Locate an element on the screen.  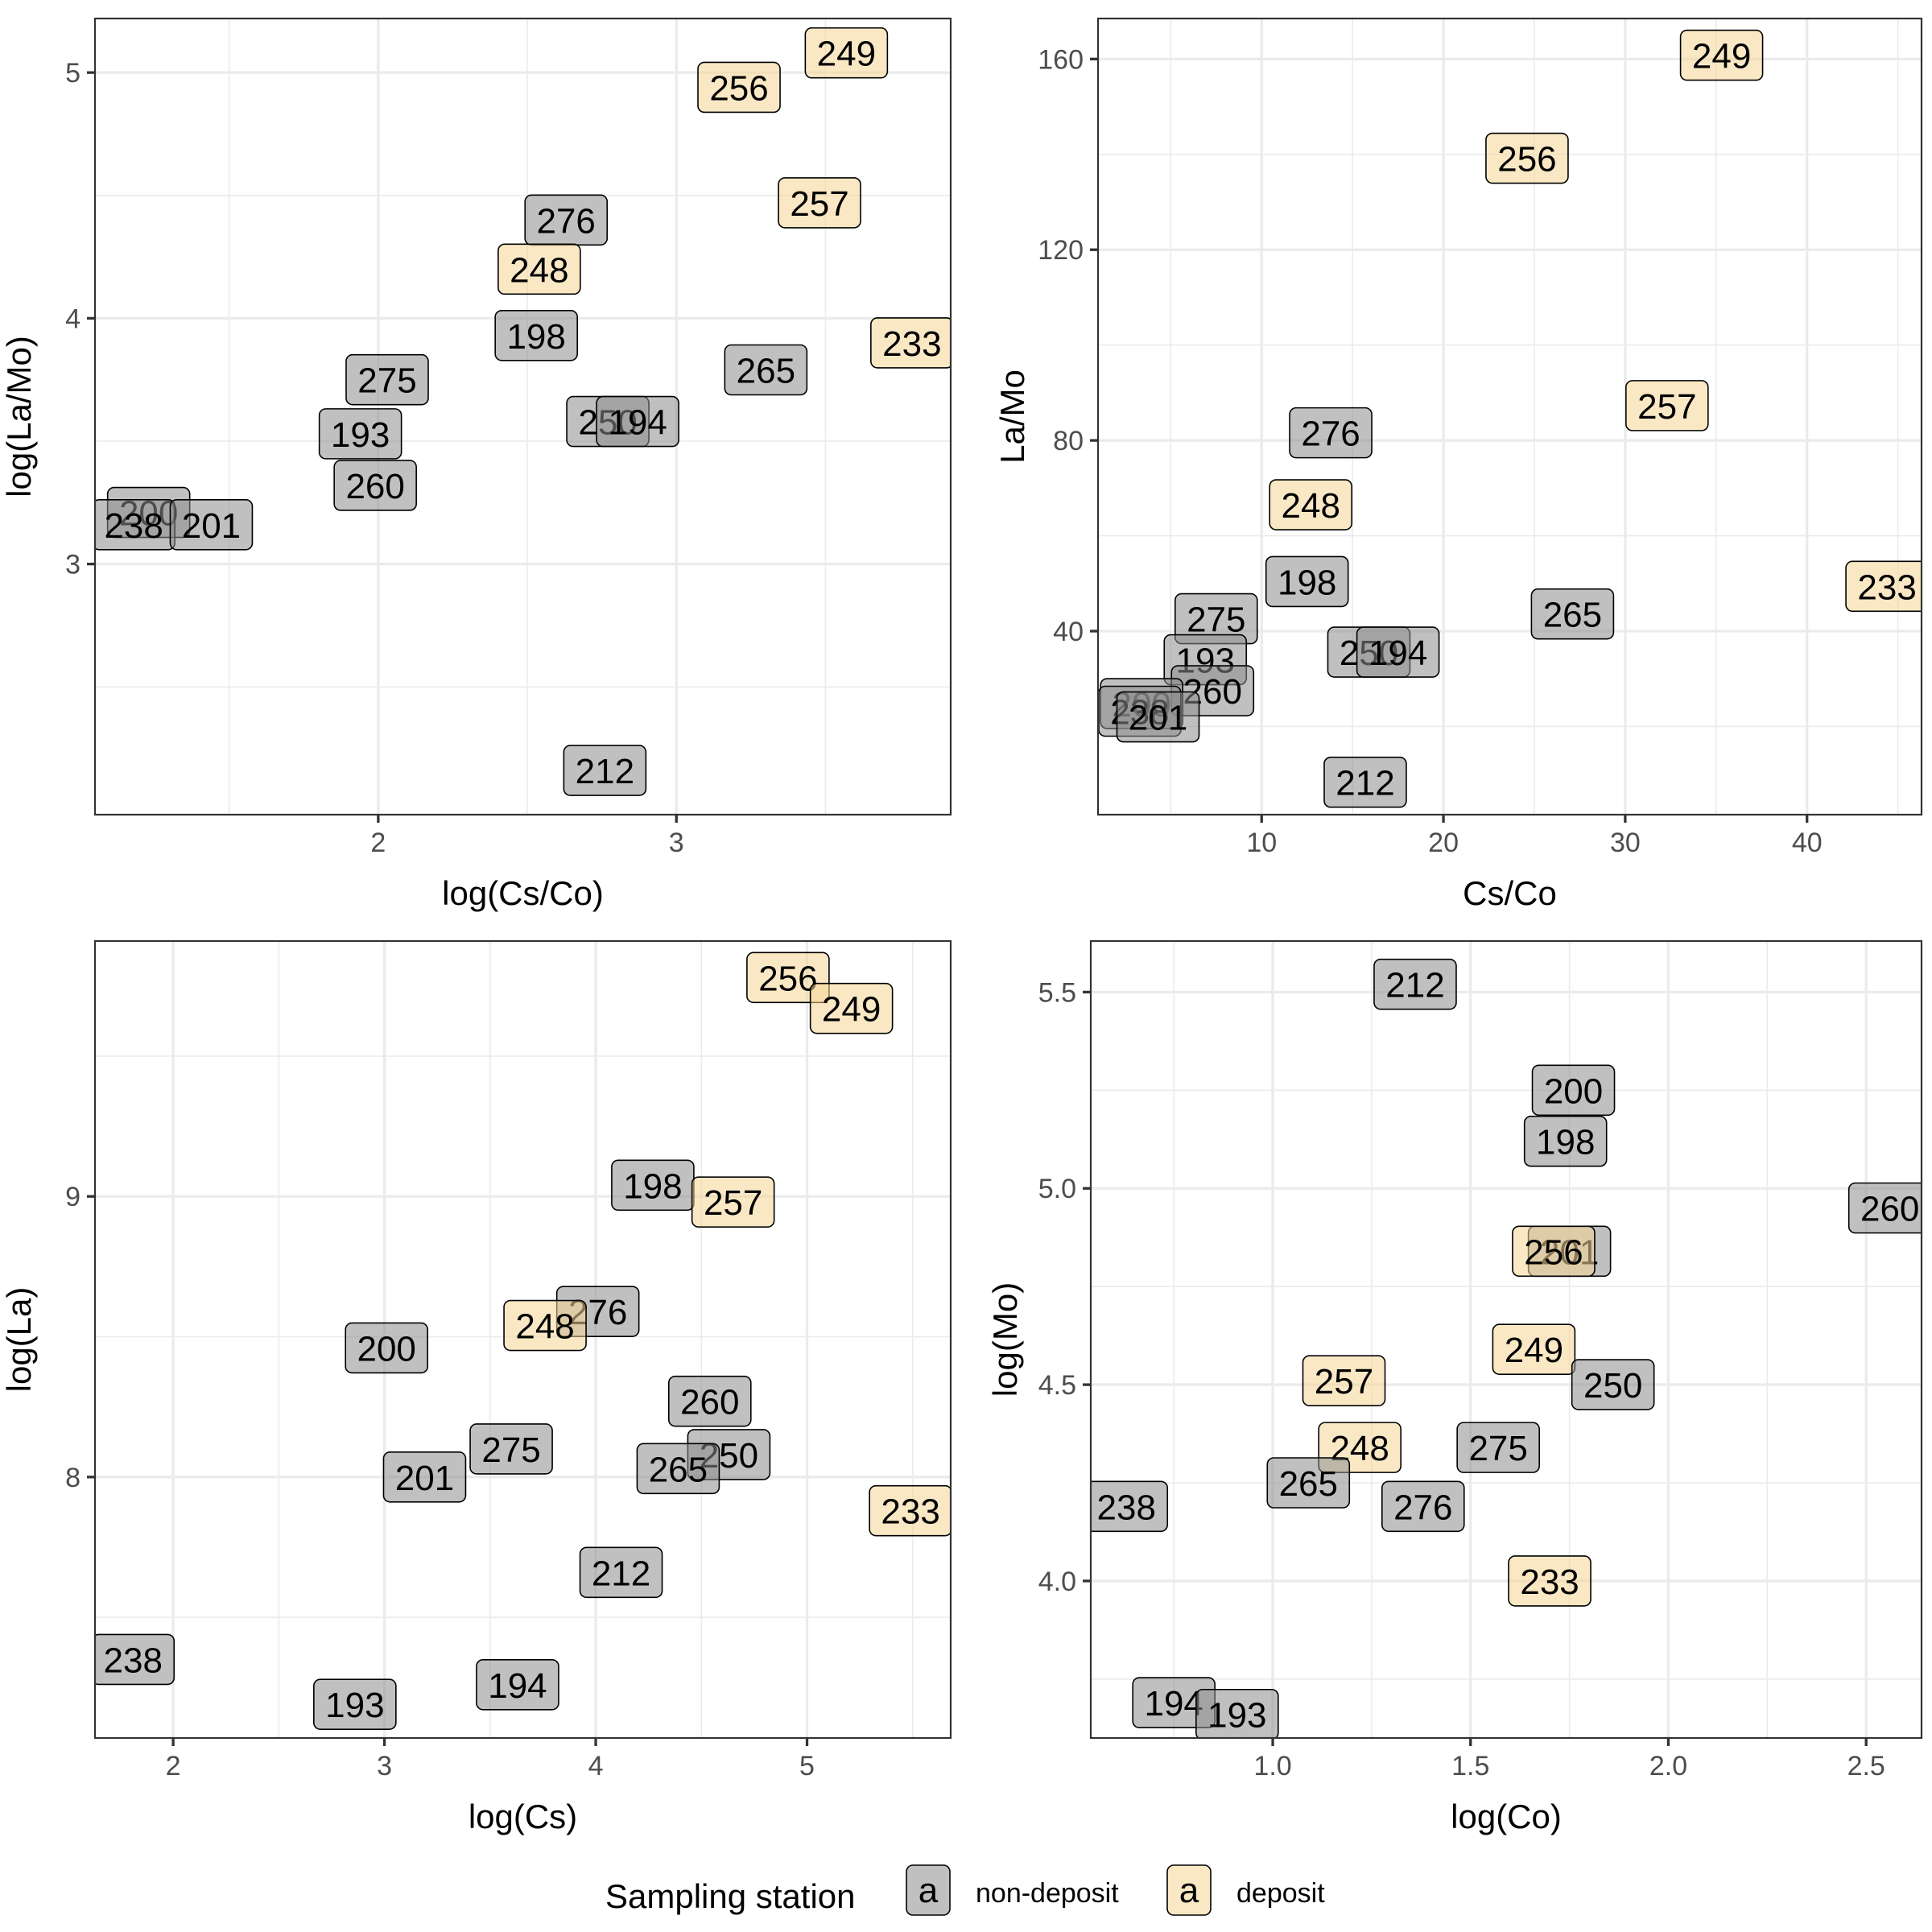
x-axis-title: log(Co) is located at coordinates (1506, 1816).